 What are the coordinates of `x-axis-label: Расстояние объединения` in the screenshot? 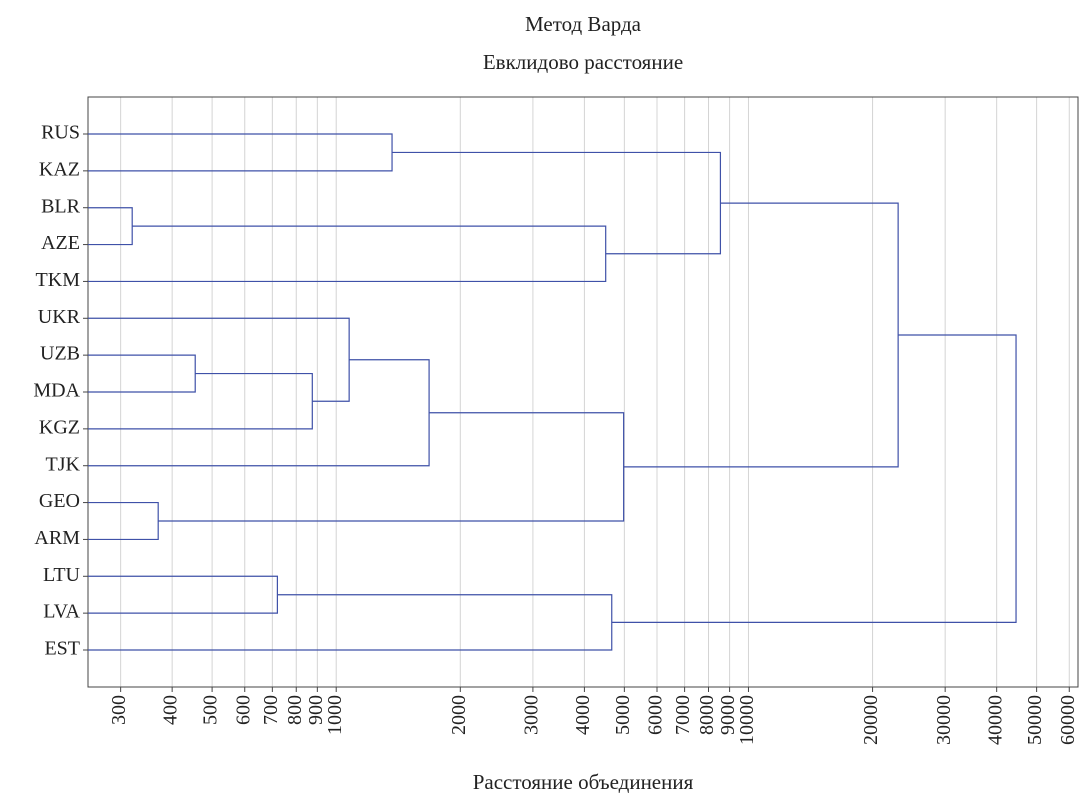 It's located at (583, 782).